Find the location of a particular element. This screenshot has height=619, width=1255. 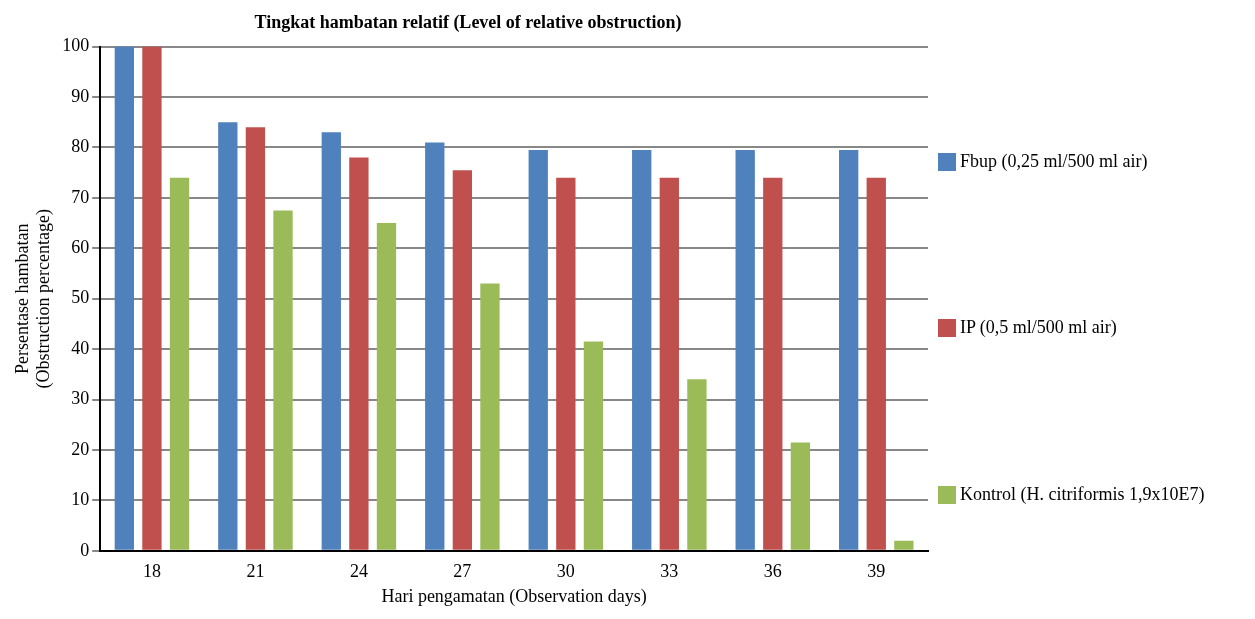

legend-label: Fbup (0,25 ml/500 ml air) is located at coordinates (1054, 161).